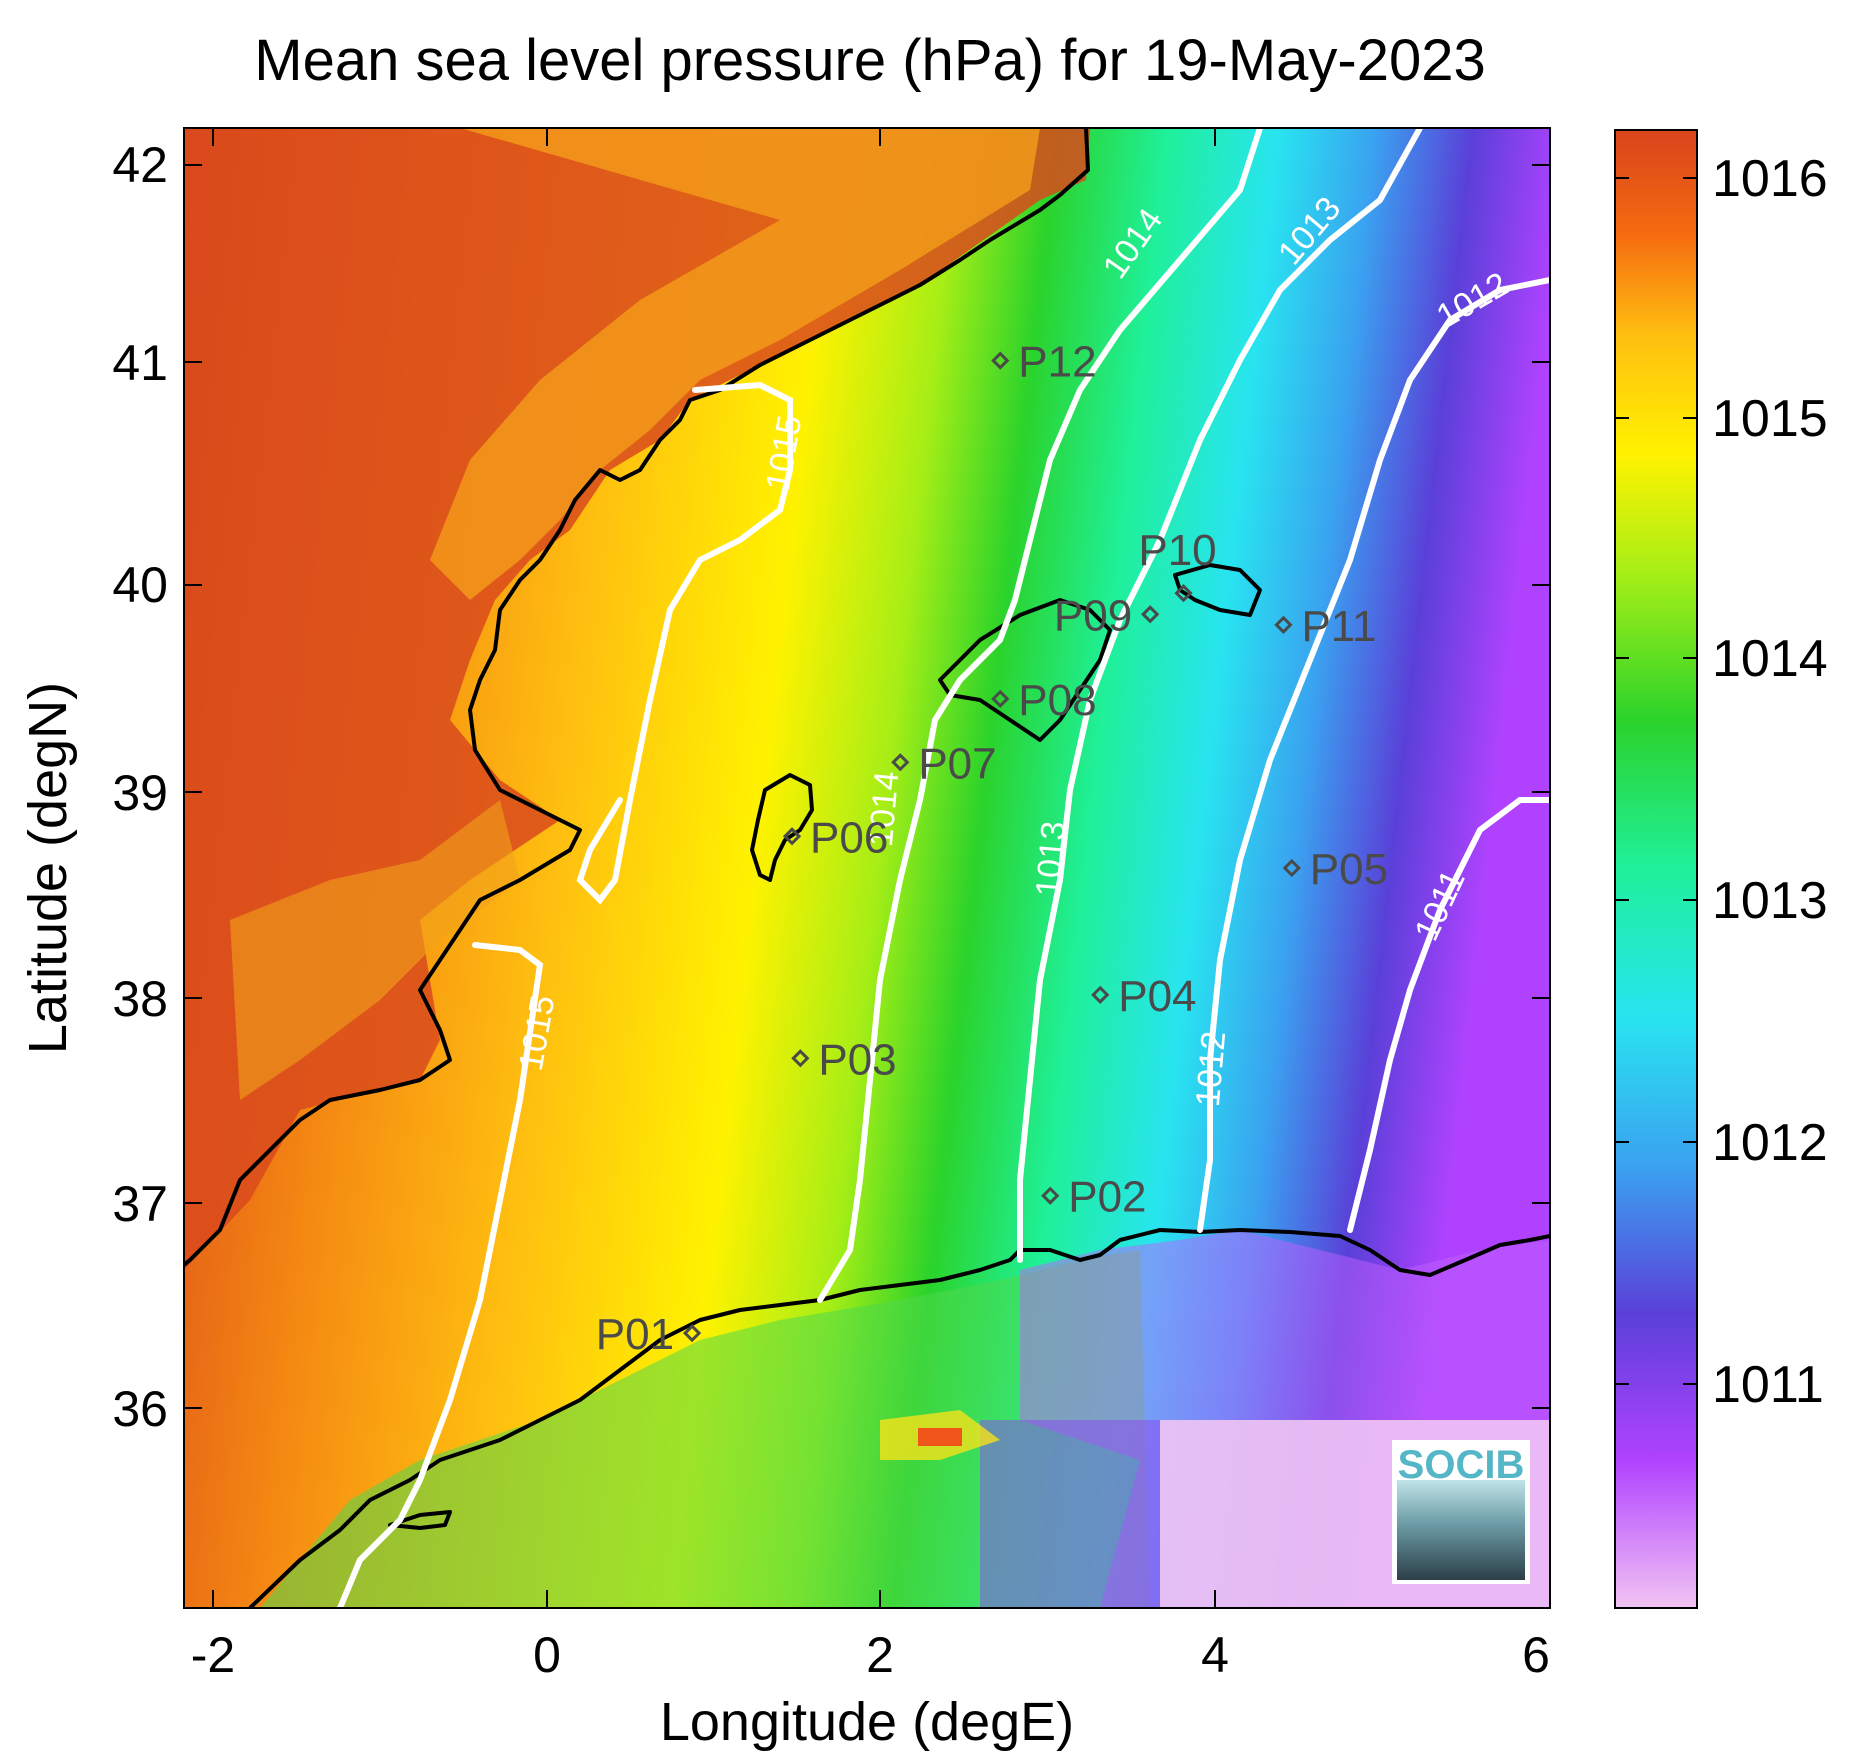  I want to click on y-tick-label: 39, so click(140, 793).